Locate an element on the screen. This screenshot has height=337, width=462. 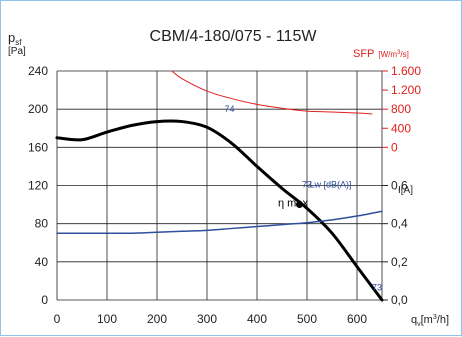
sfp-tick-label: 400 is located at coordinates (401, 128).